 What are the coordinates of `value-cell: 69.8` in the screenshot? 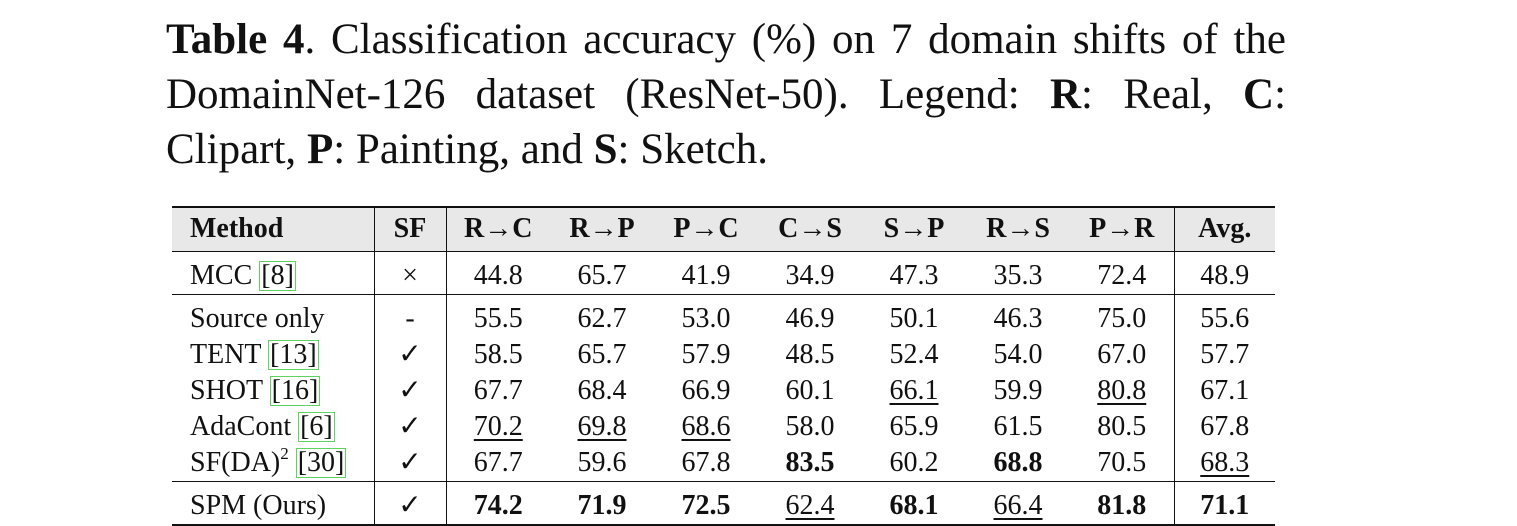 It's located at (602, 426).